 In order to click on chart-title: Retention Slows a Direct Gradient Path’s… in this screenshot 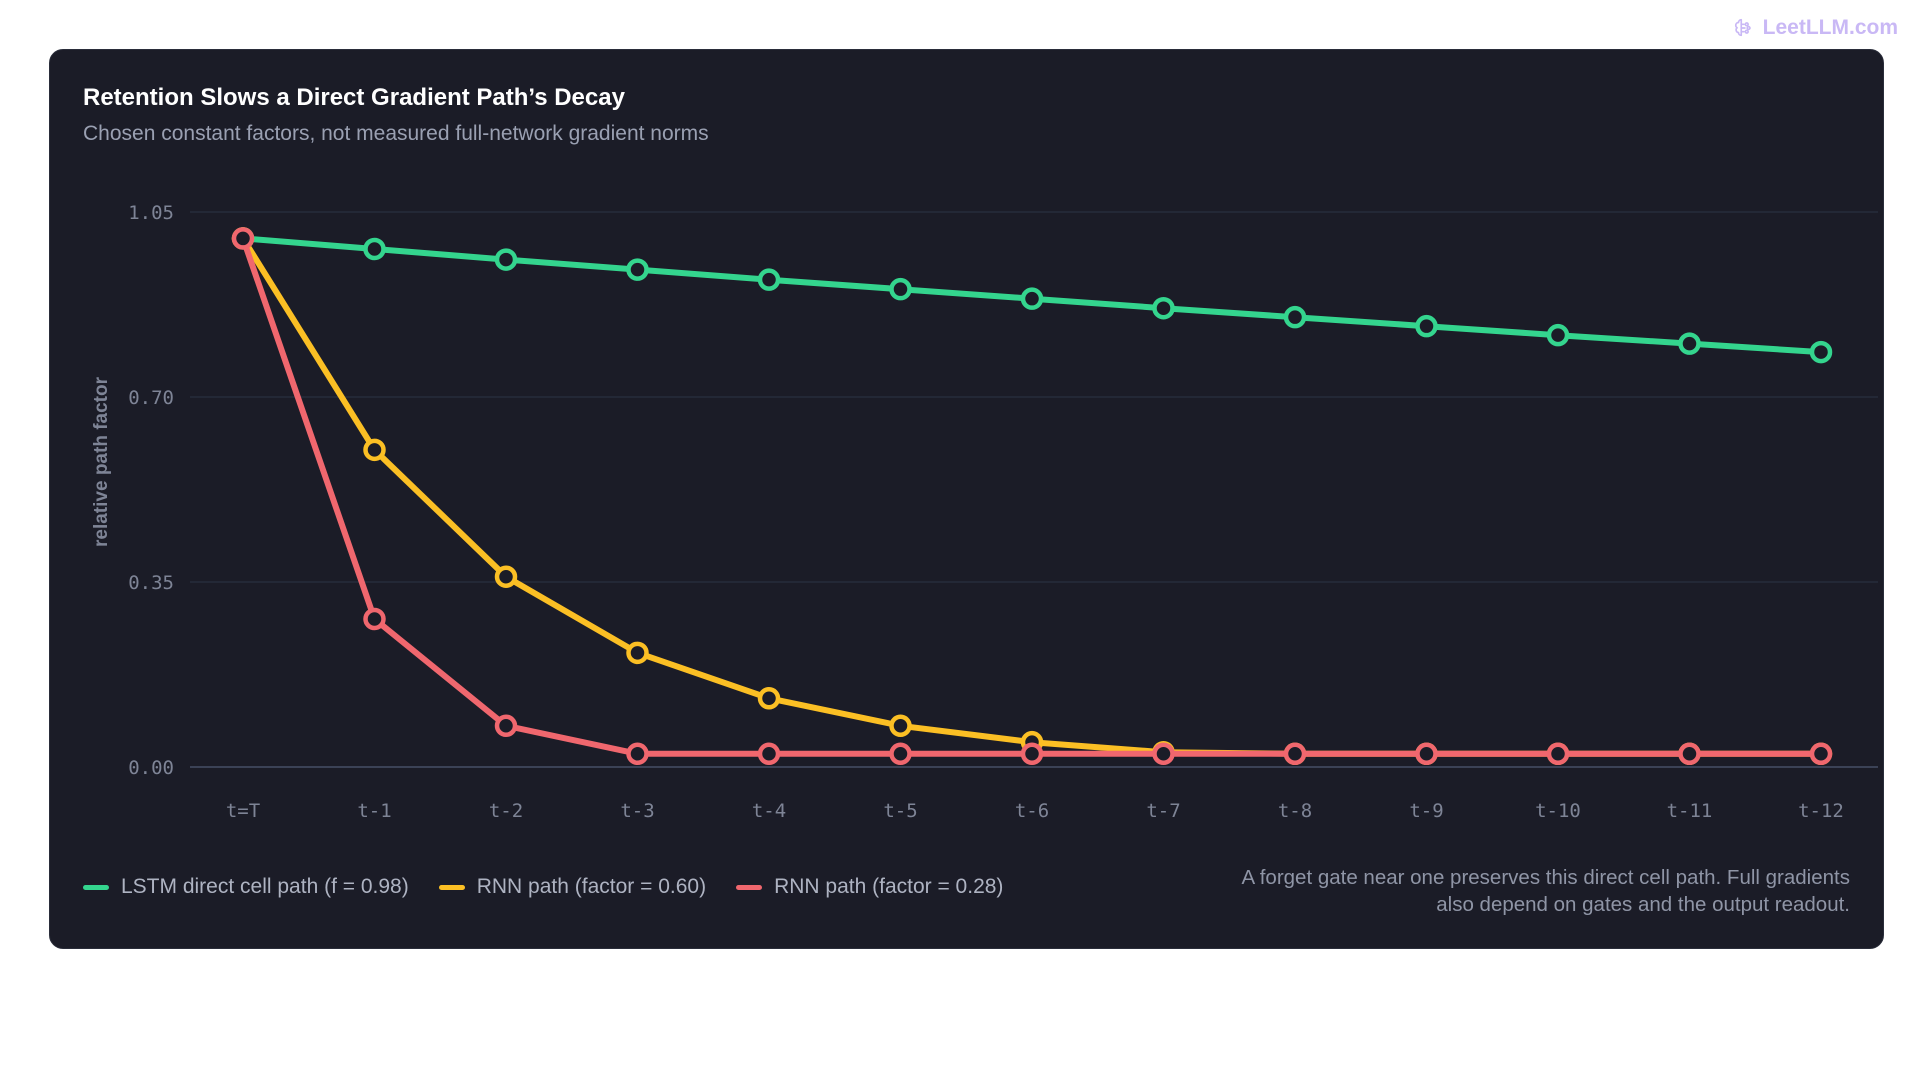, I will do `click(354, 97)`.